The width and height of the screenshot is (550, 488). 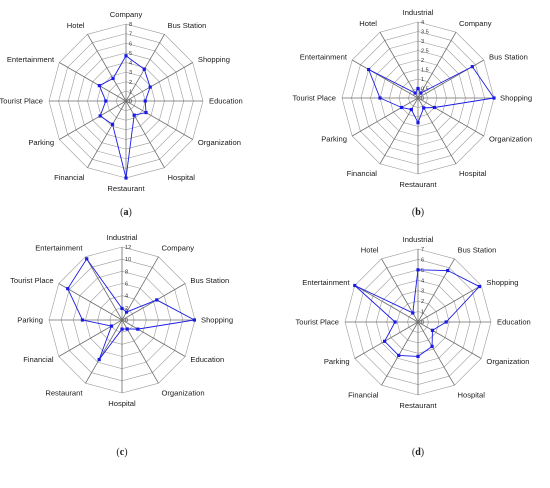 What do you see at coordinates (130, 25) in the screenshot?
I see `tick-label: 8` at bounding box center [130, 25].